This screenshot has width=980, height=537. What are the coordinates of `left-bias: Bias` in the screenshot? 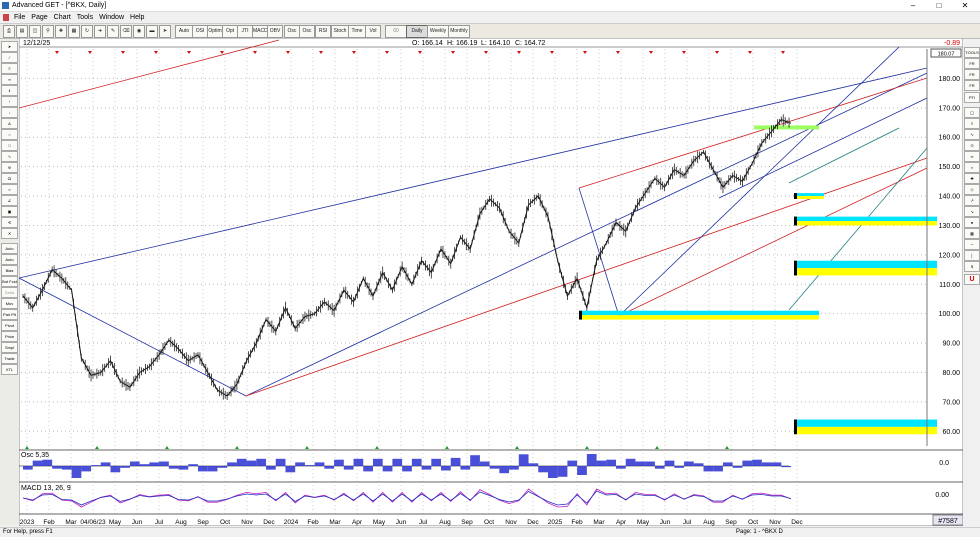 It's located at (9, 270).